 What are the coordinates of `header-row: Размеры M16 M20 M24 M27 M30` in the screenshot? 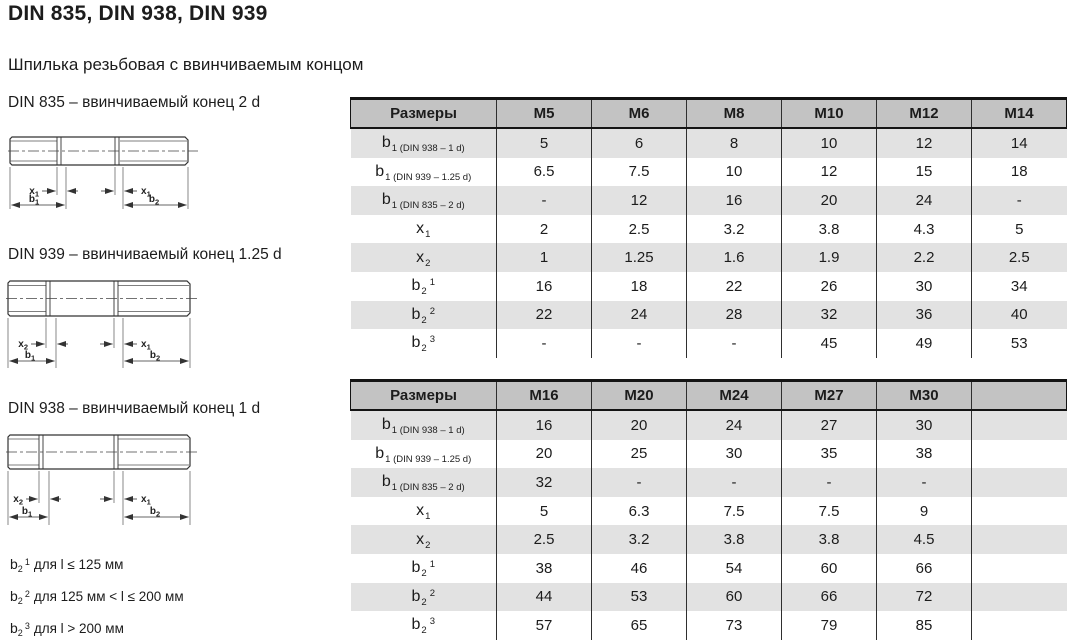 It's located at (708, 395).